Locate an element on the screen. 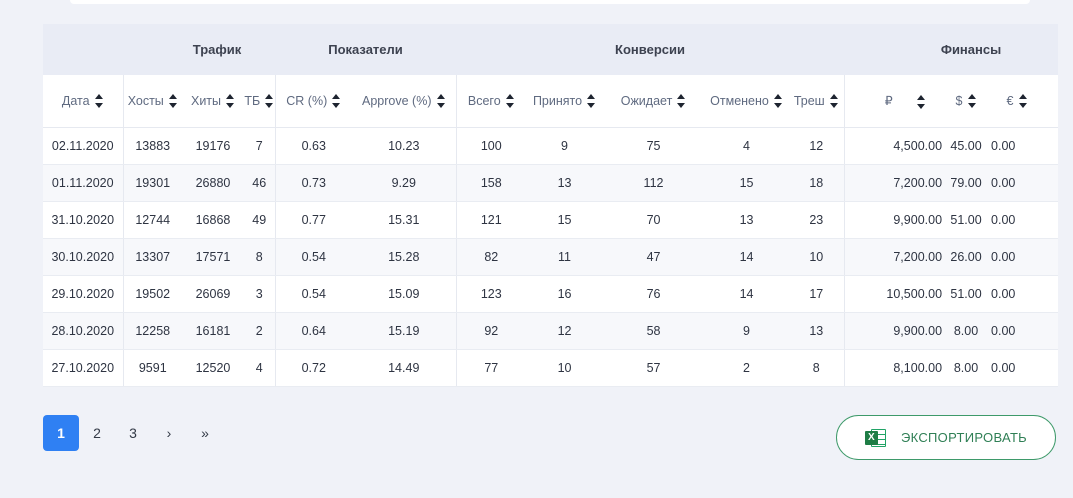  cell-cancelled: 4 is located at coordinates (747, 146).